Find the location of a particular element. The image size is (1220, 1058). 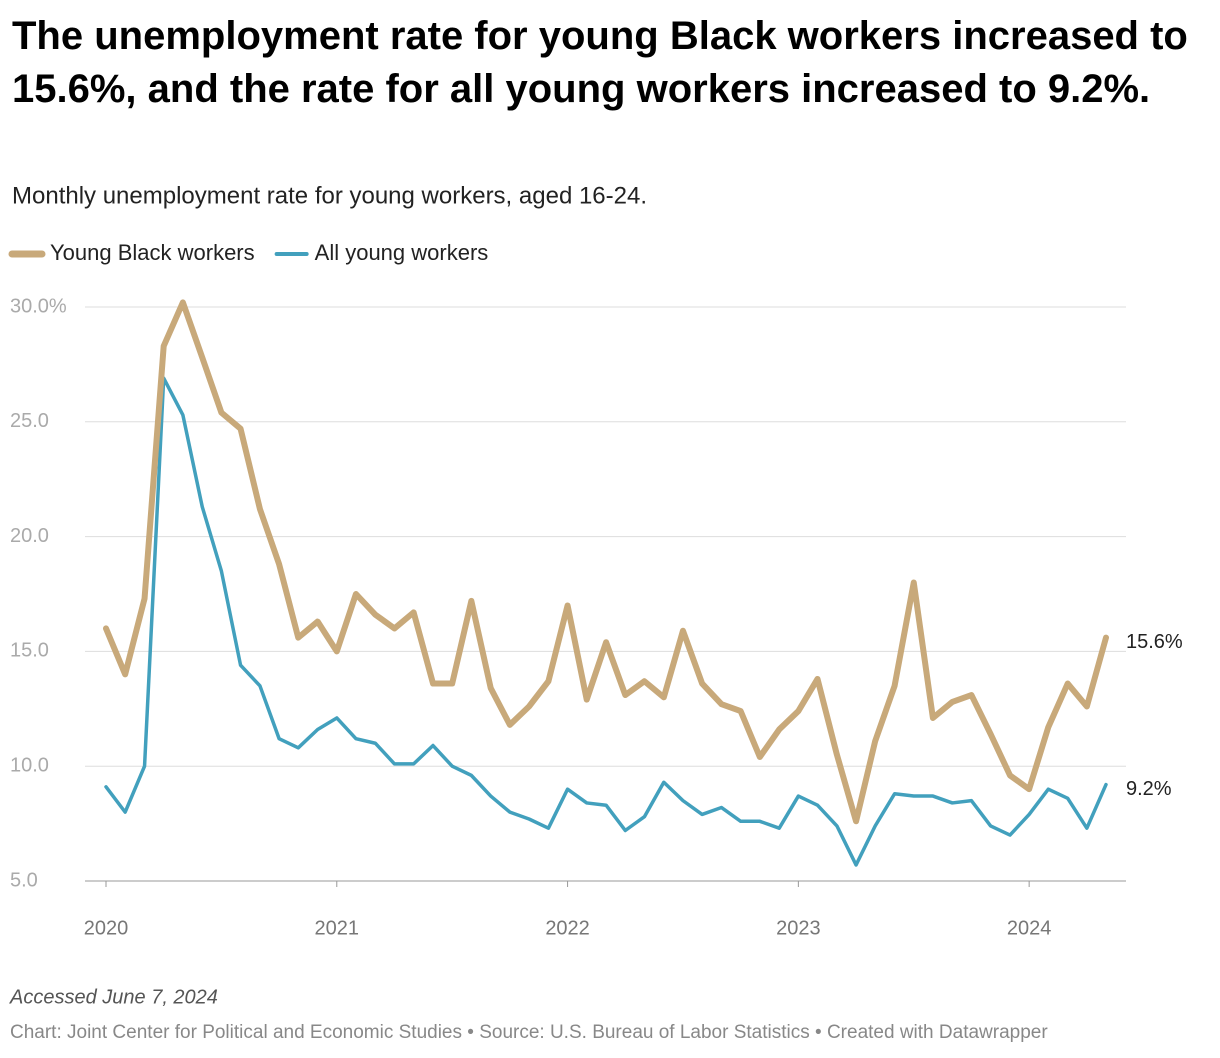

legend-label: All young workers is located at coordinates (402, 252).